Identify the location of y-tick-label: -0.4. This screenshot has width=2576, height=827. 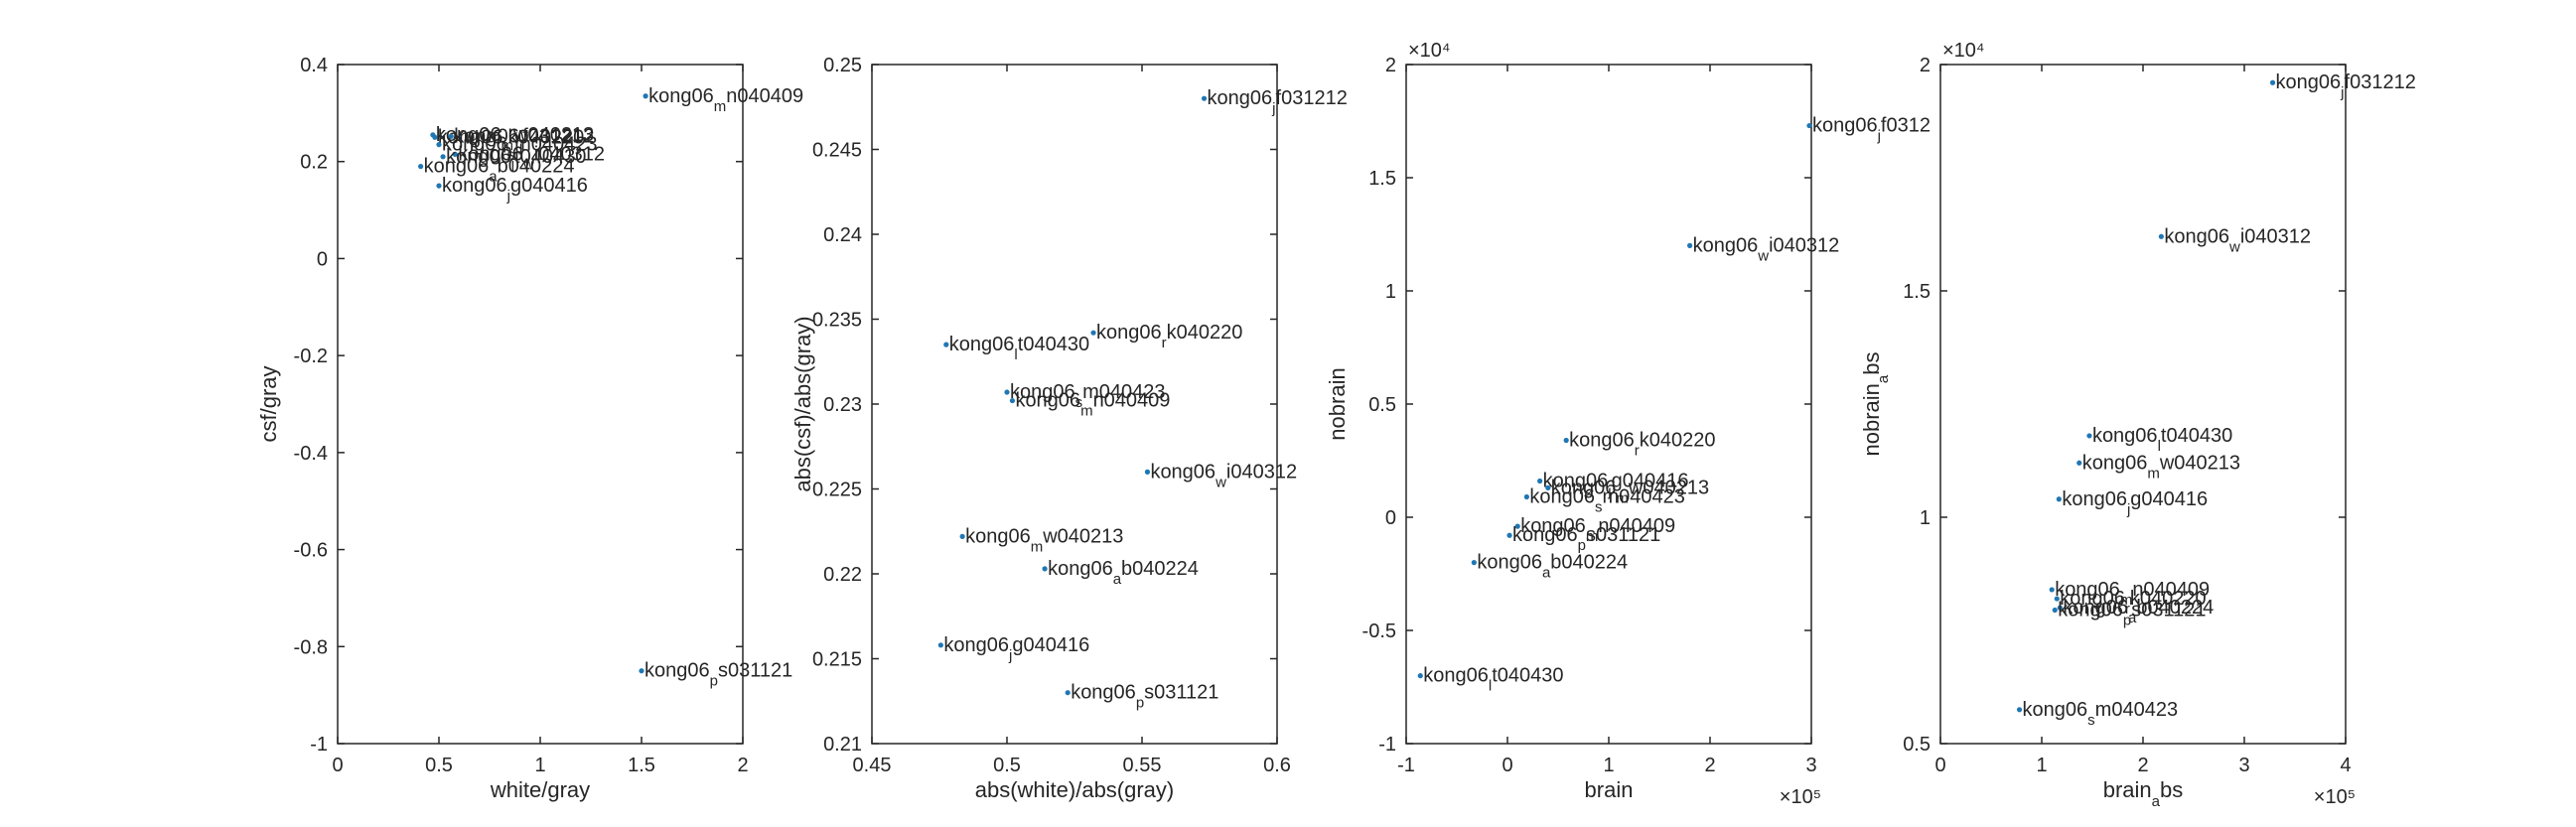
(311, 454).